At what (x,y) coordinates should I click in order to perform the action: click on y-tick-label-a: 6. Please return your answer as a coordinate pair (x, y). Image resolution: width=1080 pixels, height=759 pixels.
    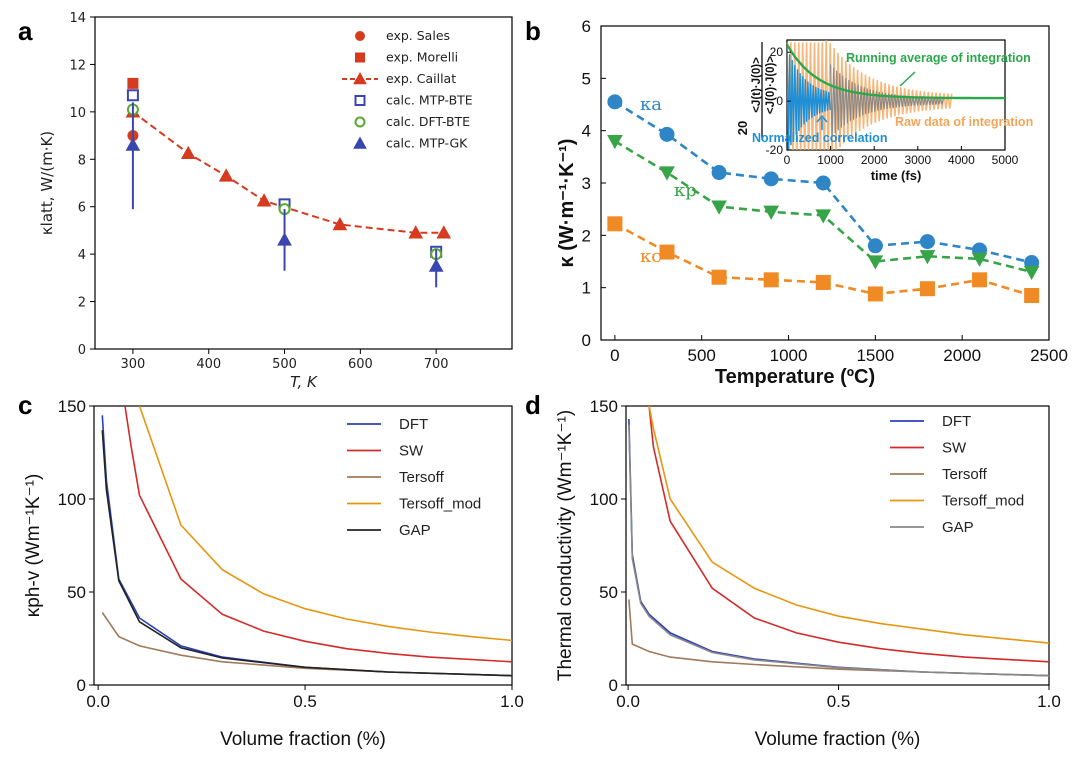
    Looking at the image, I should click on (82, 208).